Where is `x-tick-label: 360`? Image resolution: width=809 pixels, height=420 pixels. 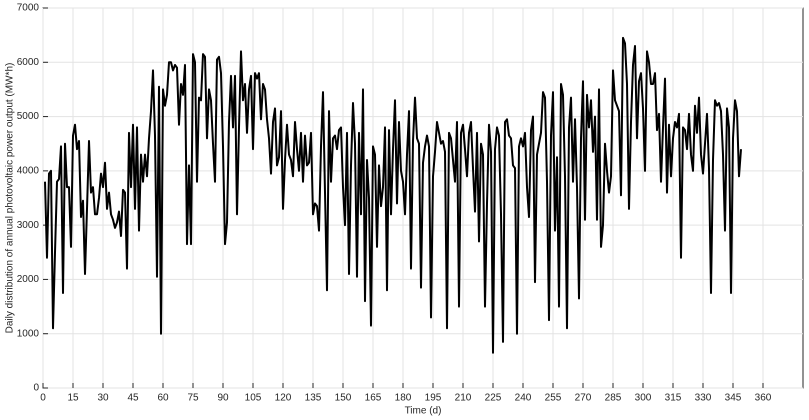
x-tick-label: 360 is located at coordinates (763, 398).